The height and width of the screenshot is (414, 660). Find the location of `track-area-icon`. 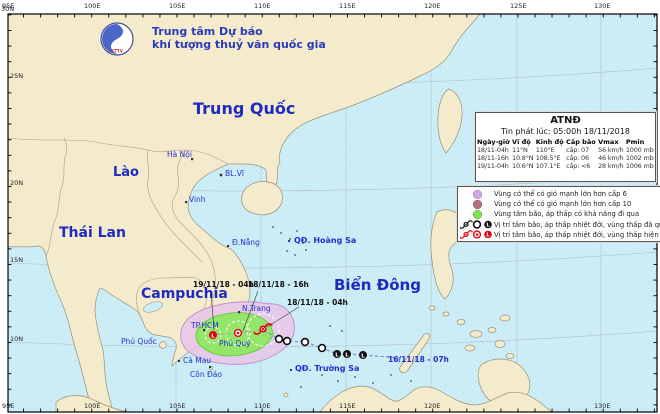

track-area-icon is located at coordinates (477, 214).